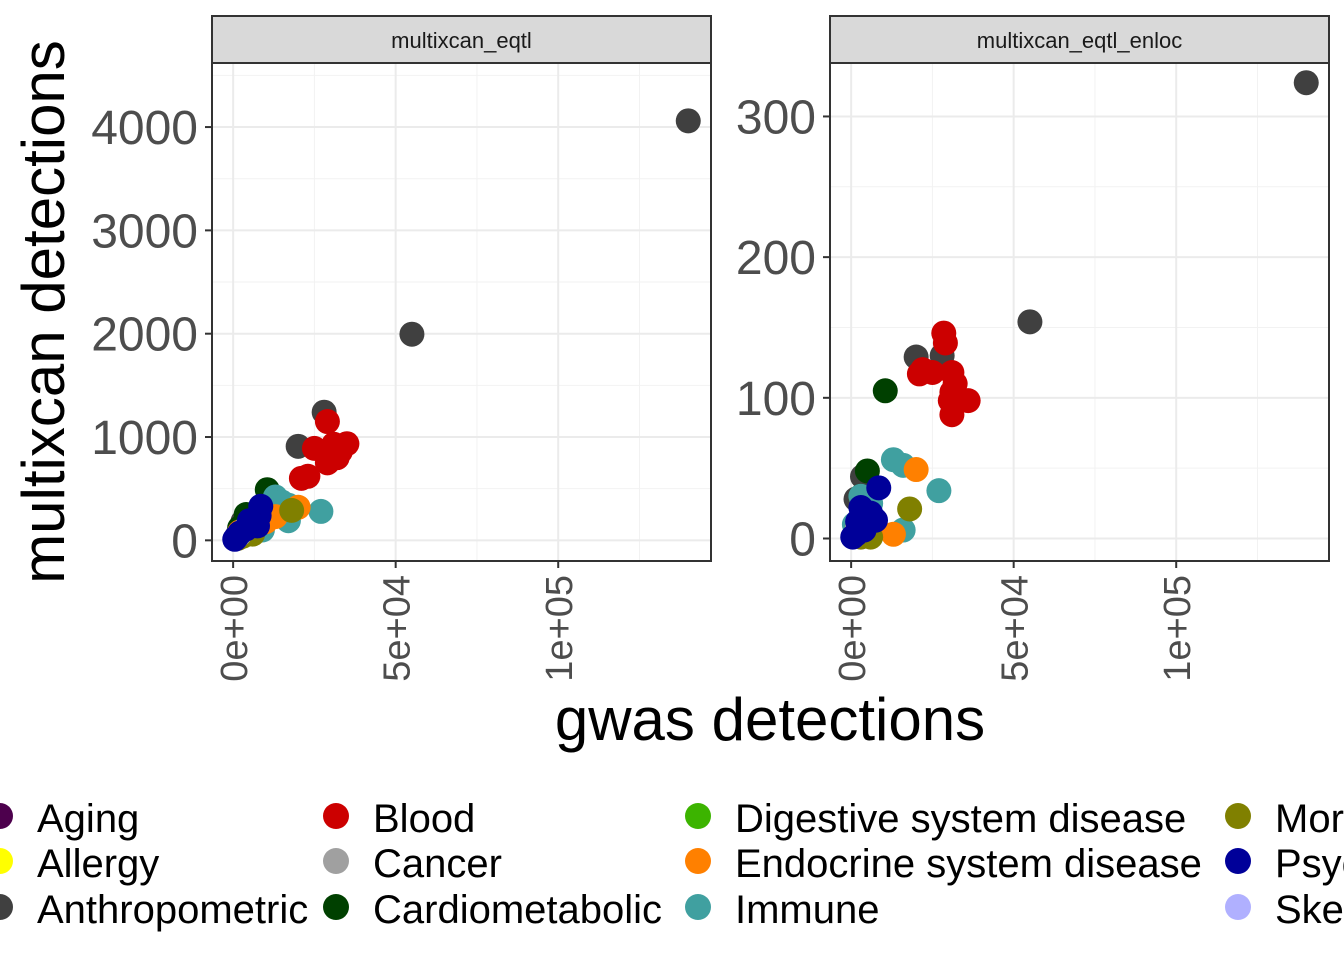 This screenshot has width=1344, height=960. What do you see at coordinates (960, 819) in the screenshot?
I see `legend-label: Digestive system disease` at bounding box center [960, 819].